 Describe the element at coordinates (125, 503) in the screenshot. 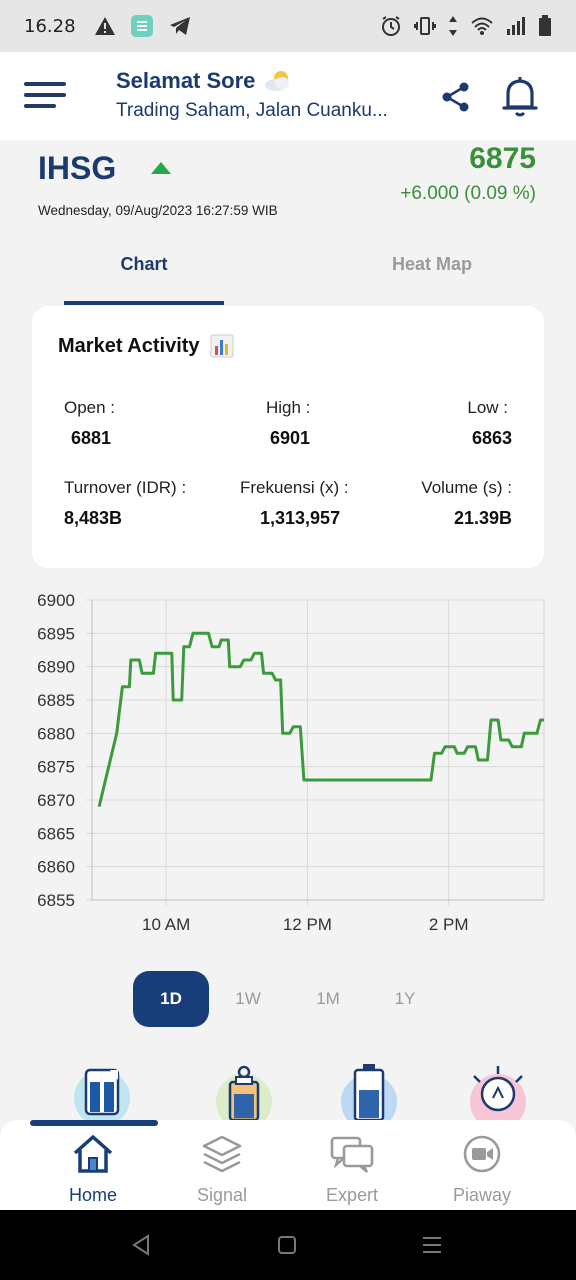

I see `stat-turnover: Turnover (IDR) : 8,483B` at that location.